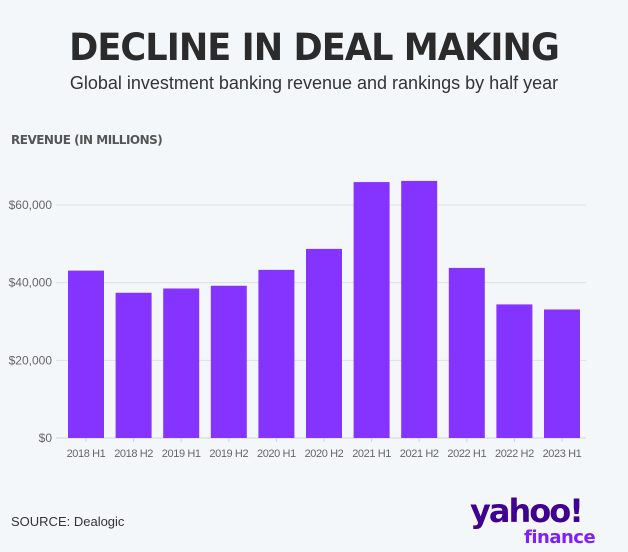 Image resolution: width=628 pixels, height=552 pixels. Describe the element at coordinates (228, 454) in the screenshot. I see `x-tick-label: 2019 H2` at that location.